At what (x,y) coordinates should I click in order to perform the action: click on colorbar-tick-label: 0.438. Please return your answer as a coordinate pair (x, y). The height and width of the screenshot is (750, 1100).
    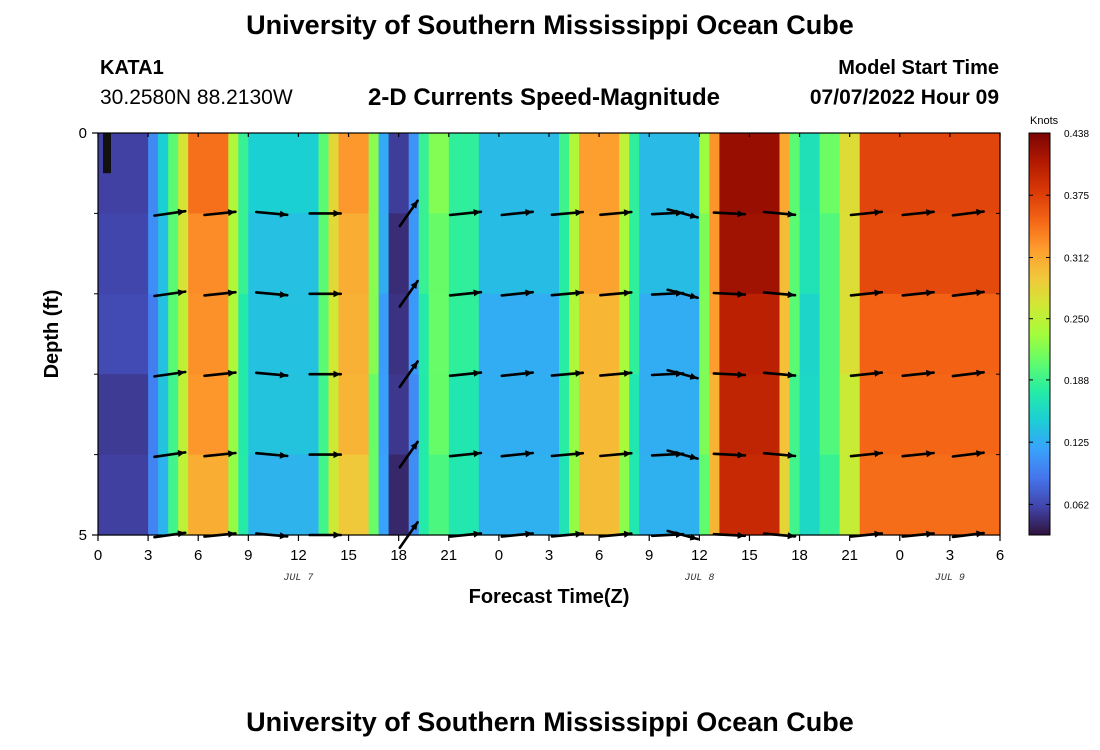
    Looking at the image, I should click on (1076, 134).